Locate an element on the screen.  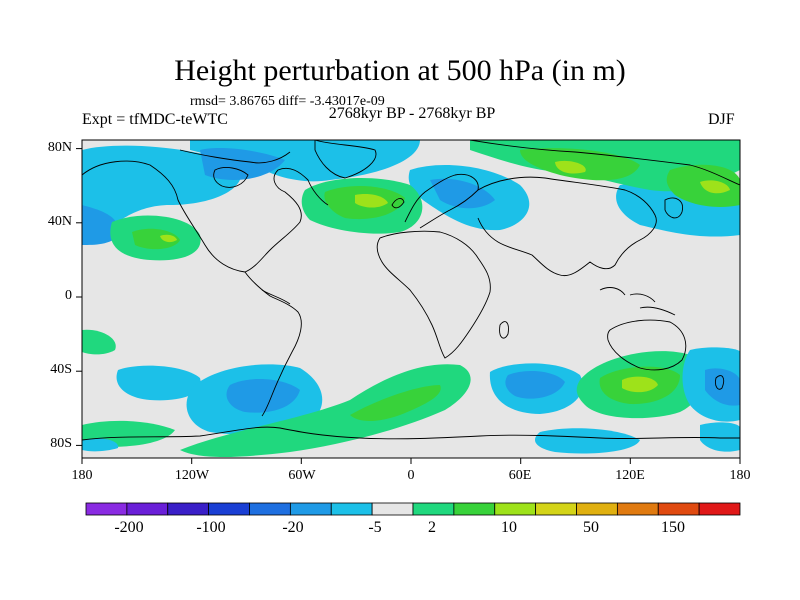
y-tick-label: 80S is located at coordinates (61, 443).